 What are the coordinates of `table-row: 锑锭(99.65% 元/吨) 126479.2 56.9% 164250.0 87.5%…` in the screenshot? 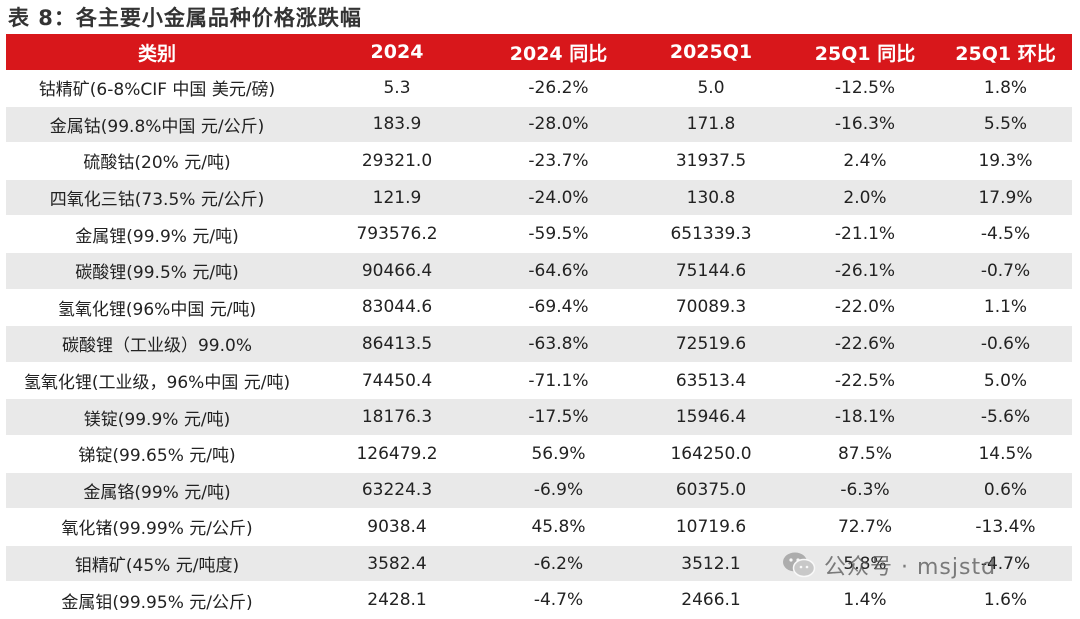 It's located at (539, 454).